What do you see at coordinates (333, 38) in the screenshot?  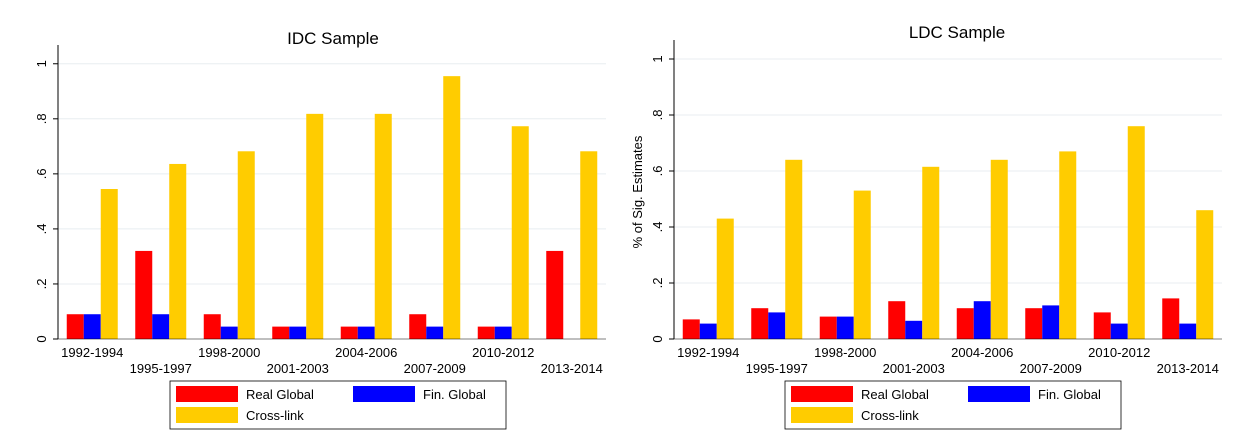 I see `chart-title: IDC Sample` at bounding box center [333, 38].